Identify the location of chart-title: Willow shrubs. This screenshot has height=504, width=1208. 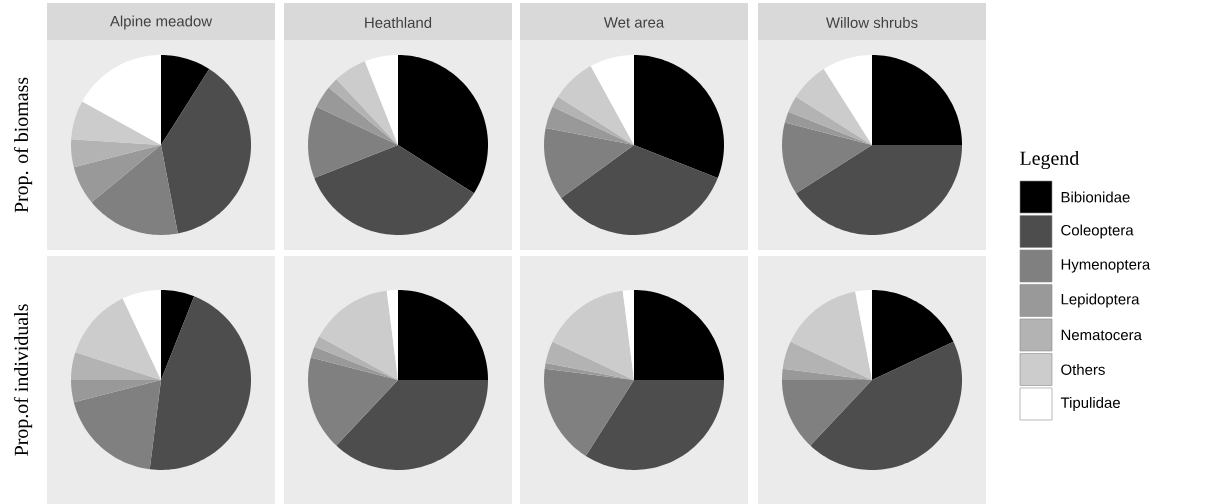
(871, 22).